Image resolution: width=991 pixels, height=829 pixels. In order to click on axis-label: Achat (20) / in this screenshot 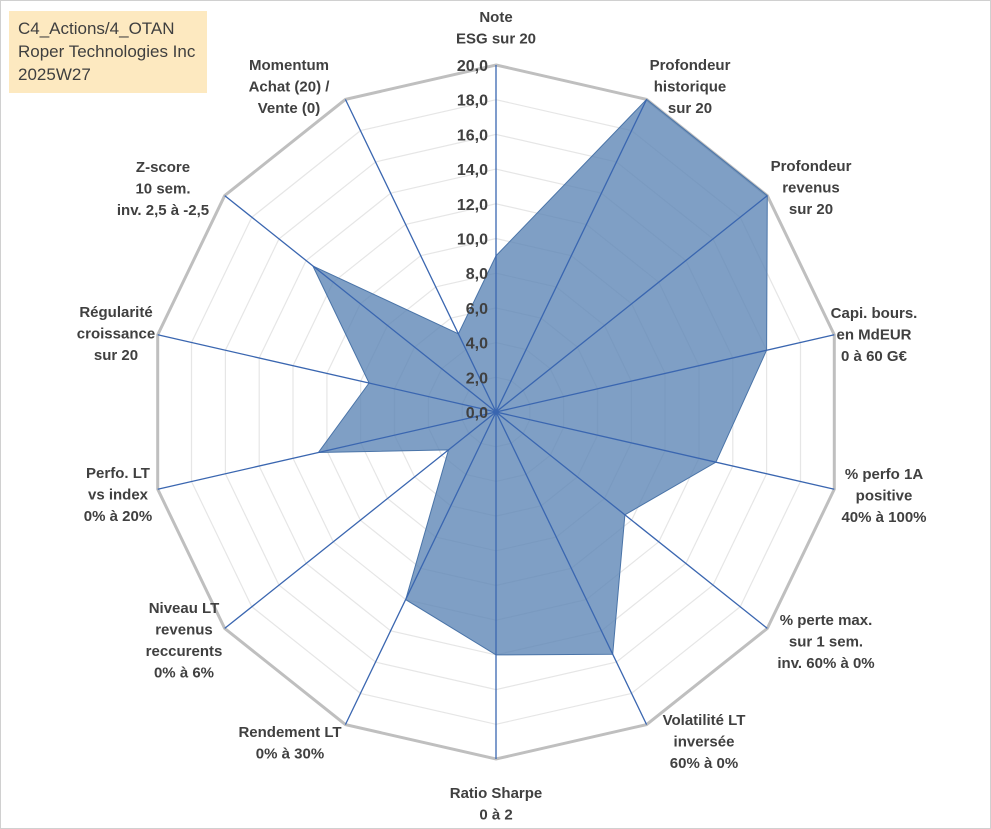, I will do `click(290, 87)`.